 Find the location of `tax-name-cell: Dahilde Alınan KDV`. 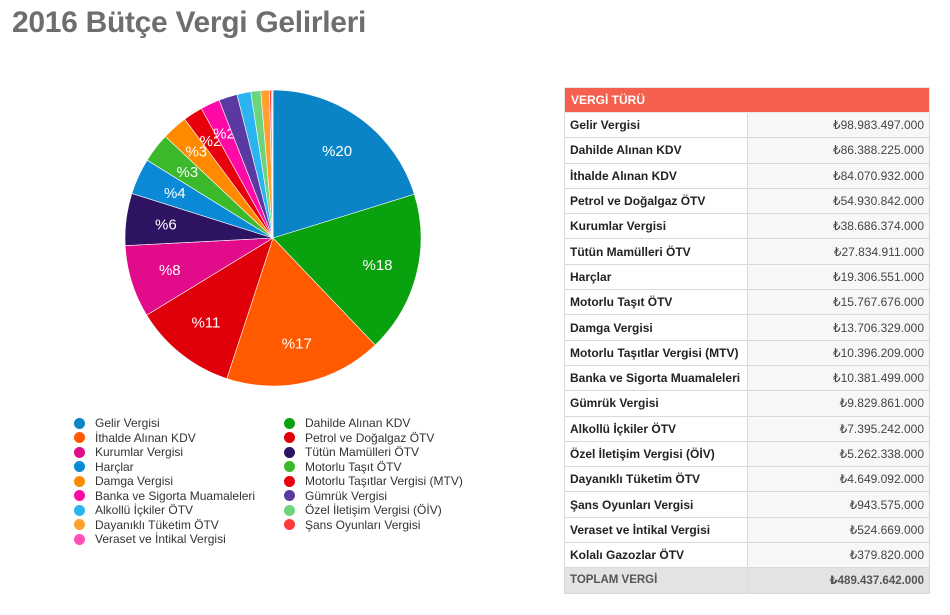

tax-name-cell: Dahilde Alınan KDV is located at coordinates (656, 150).